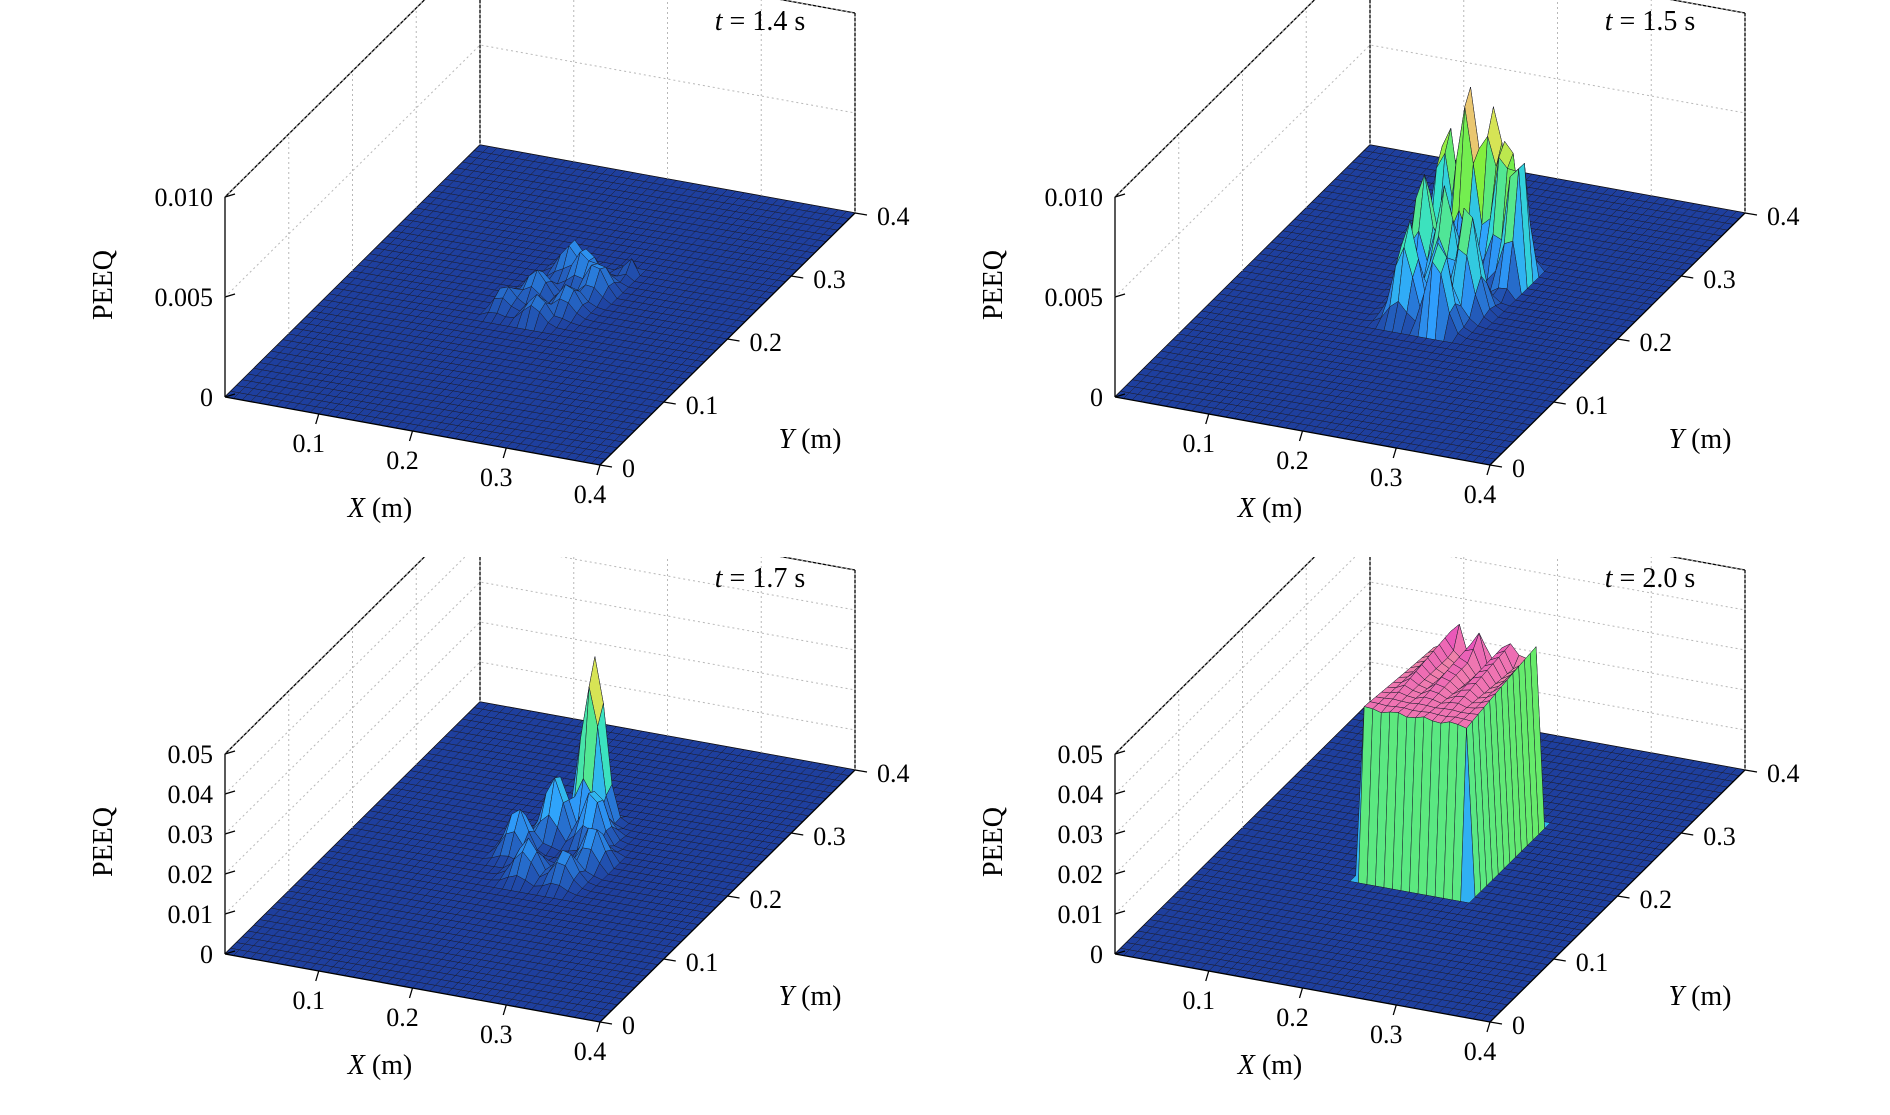 This screenshot has height=1115, width=1890. I want to click on panel-title: t = 1.4 s, so click(760, 21).